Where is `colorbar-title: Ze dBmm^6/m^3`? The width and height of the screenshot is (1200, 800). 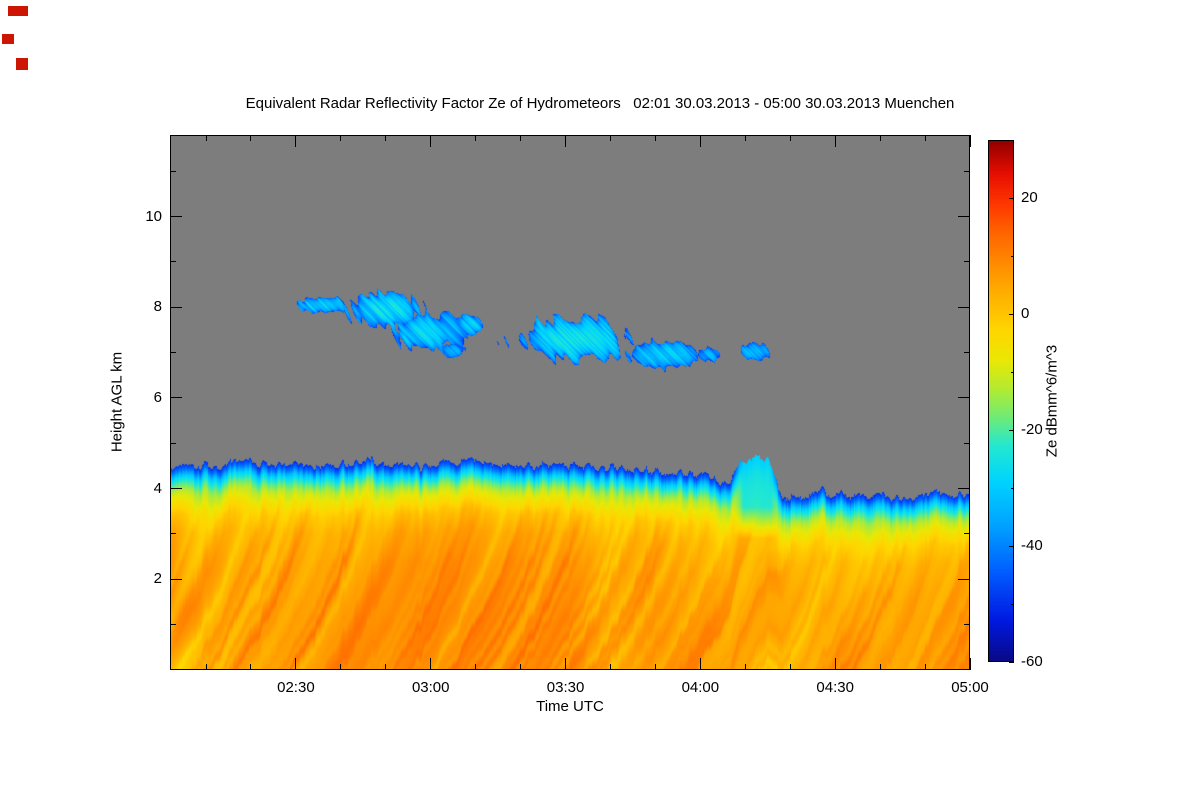 colorbar-title: Ze dBmm^6/m^3 is located at coordinates (1052, 401).